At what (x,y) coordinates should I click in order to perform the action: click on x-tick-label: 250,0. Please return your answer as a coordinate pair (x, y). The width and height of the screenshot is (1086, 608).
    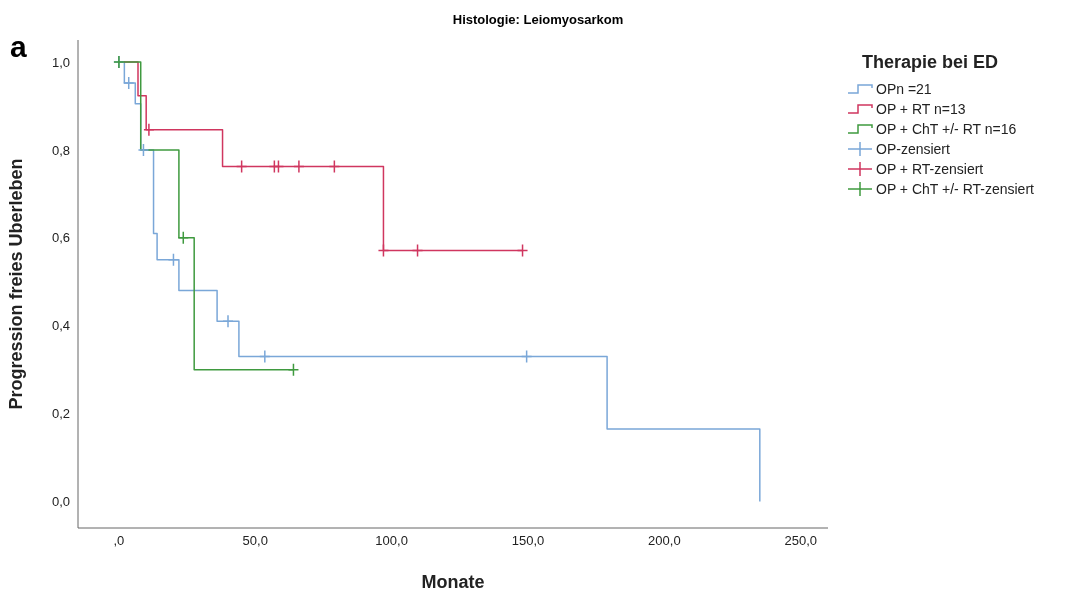
    Looking at the image, I should click on (800, 541).